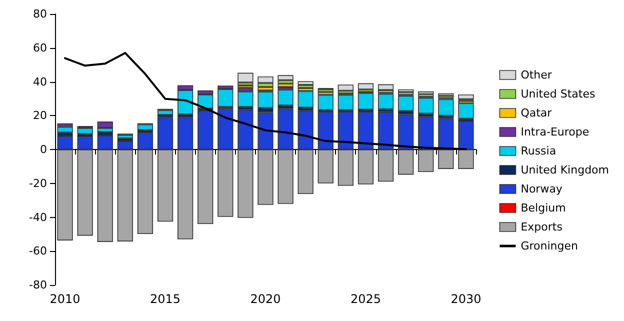 This screenshot has width=624, height=321. I want to click on y-tick-label: 80, so click(40, 14).